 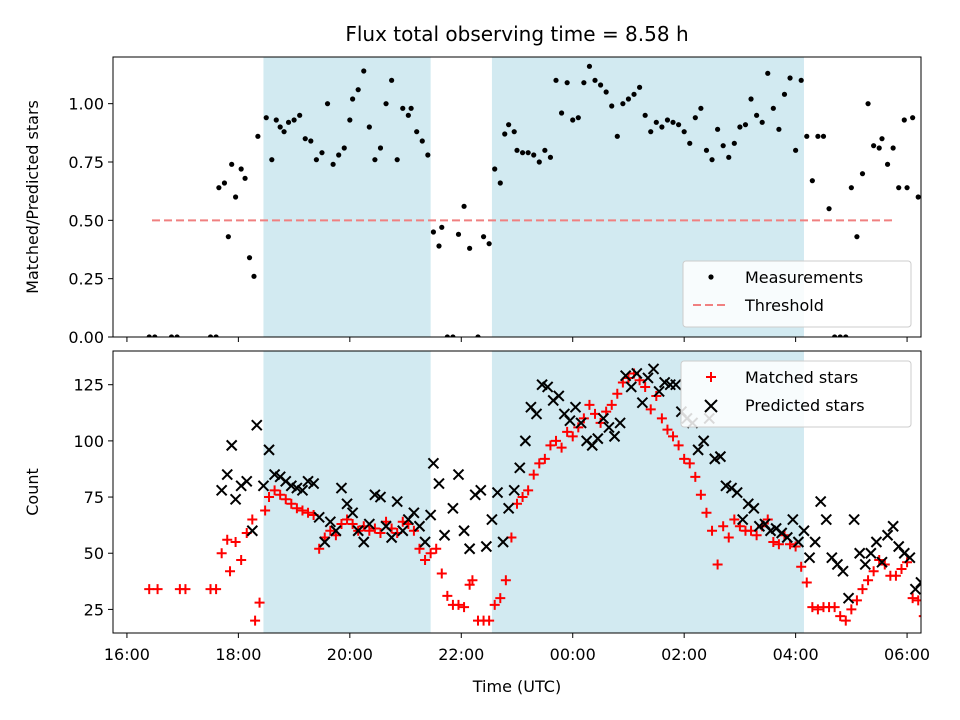 What do you see at coordinates (516, 34) in the screenshot?
I see `chart-title: Flux total observing time = 8.58 h` at bounding box center [516, 34].